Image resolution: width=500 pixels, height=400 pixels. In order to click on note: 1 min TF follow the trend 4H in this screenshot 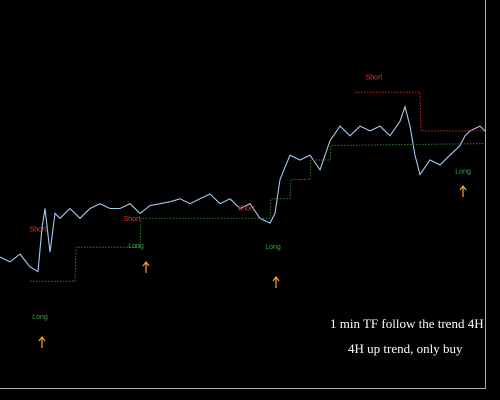, I will do `click(407, 323)`.